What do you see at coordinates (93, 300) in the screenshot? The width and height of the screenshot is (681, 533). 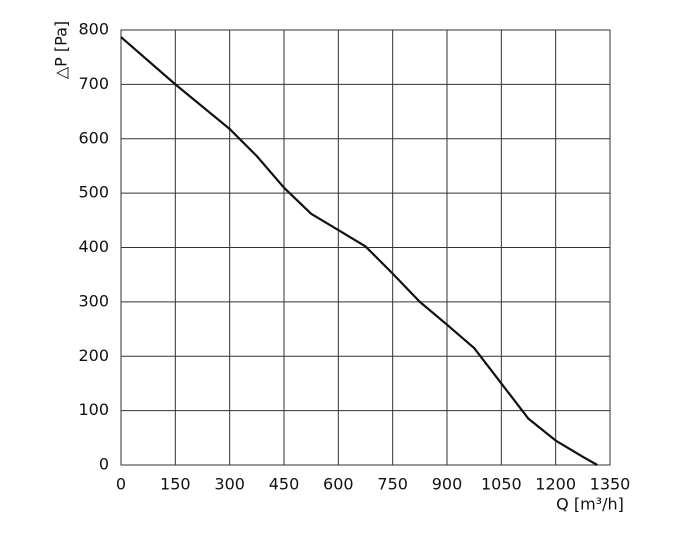 I see `y-tick-label: 300` at bounding box center [93, 300].